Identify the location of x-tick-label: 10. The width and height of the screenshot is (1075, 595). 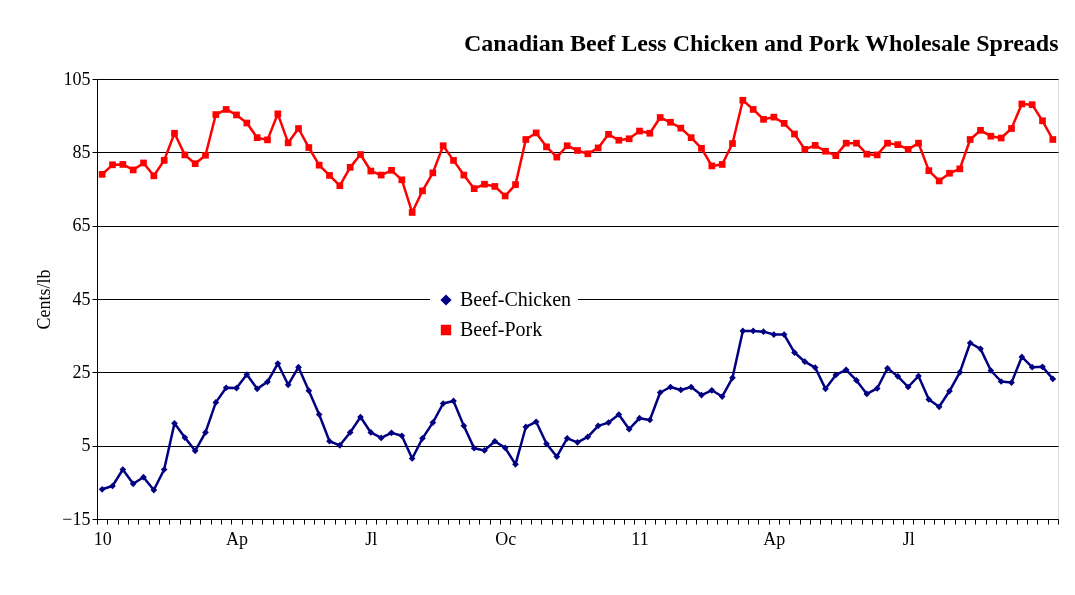
(102, 538).